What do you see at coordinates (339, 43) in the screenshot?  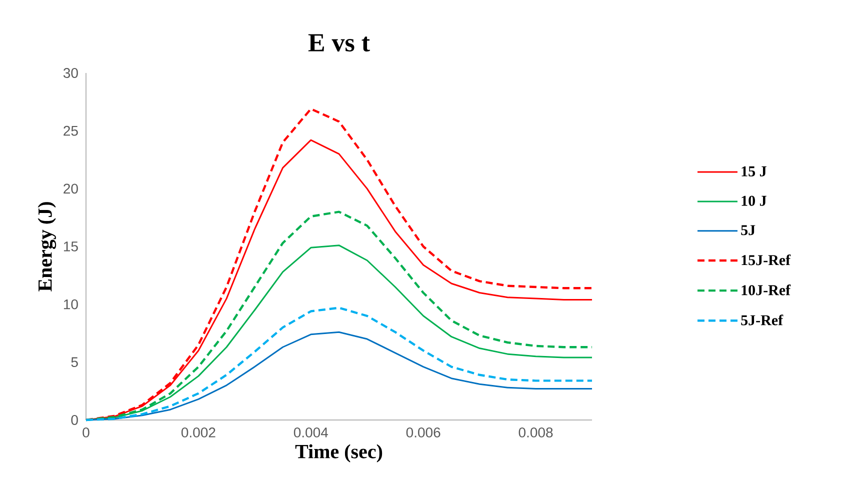 I see `chart-title: E vs t` at bounding box center [339, 43].